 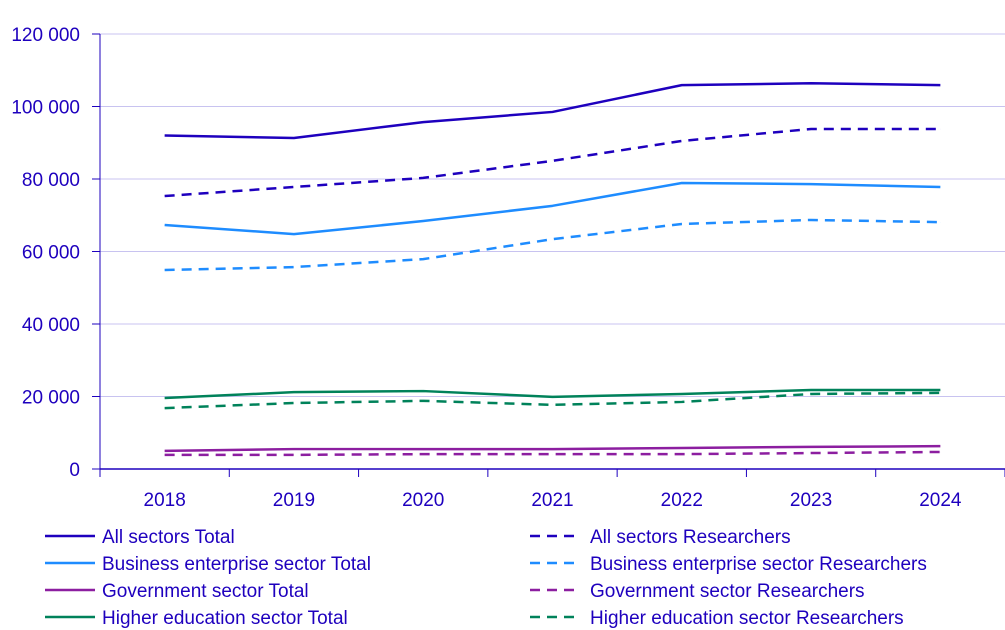 What do you see at coordinates (727, 591) in the screenshot?
I see `legend-label: Government sector Researchers` at bounding box center [727, 591].